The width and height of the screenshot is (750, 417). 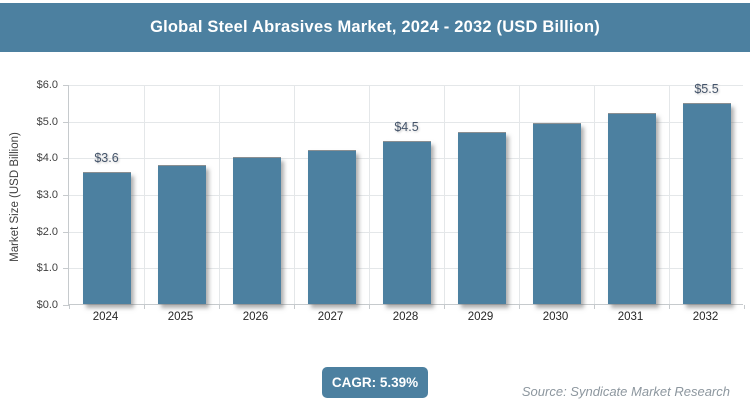 I want to click on x-axis-tick-label: 2032, so click(x=705, y=317).